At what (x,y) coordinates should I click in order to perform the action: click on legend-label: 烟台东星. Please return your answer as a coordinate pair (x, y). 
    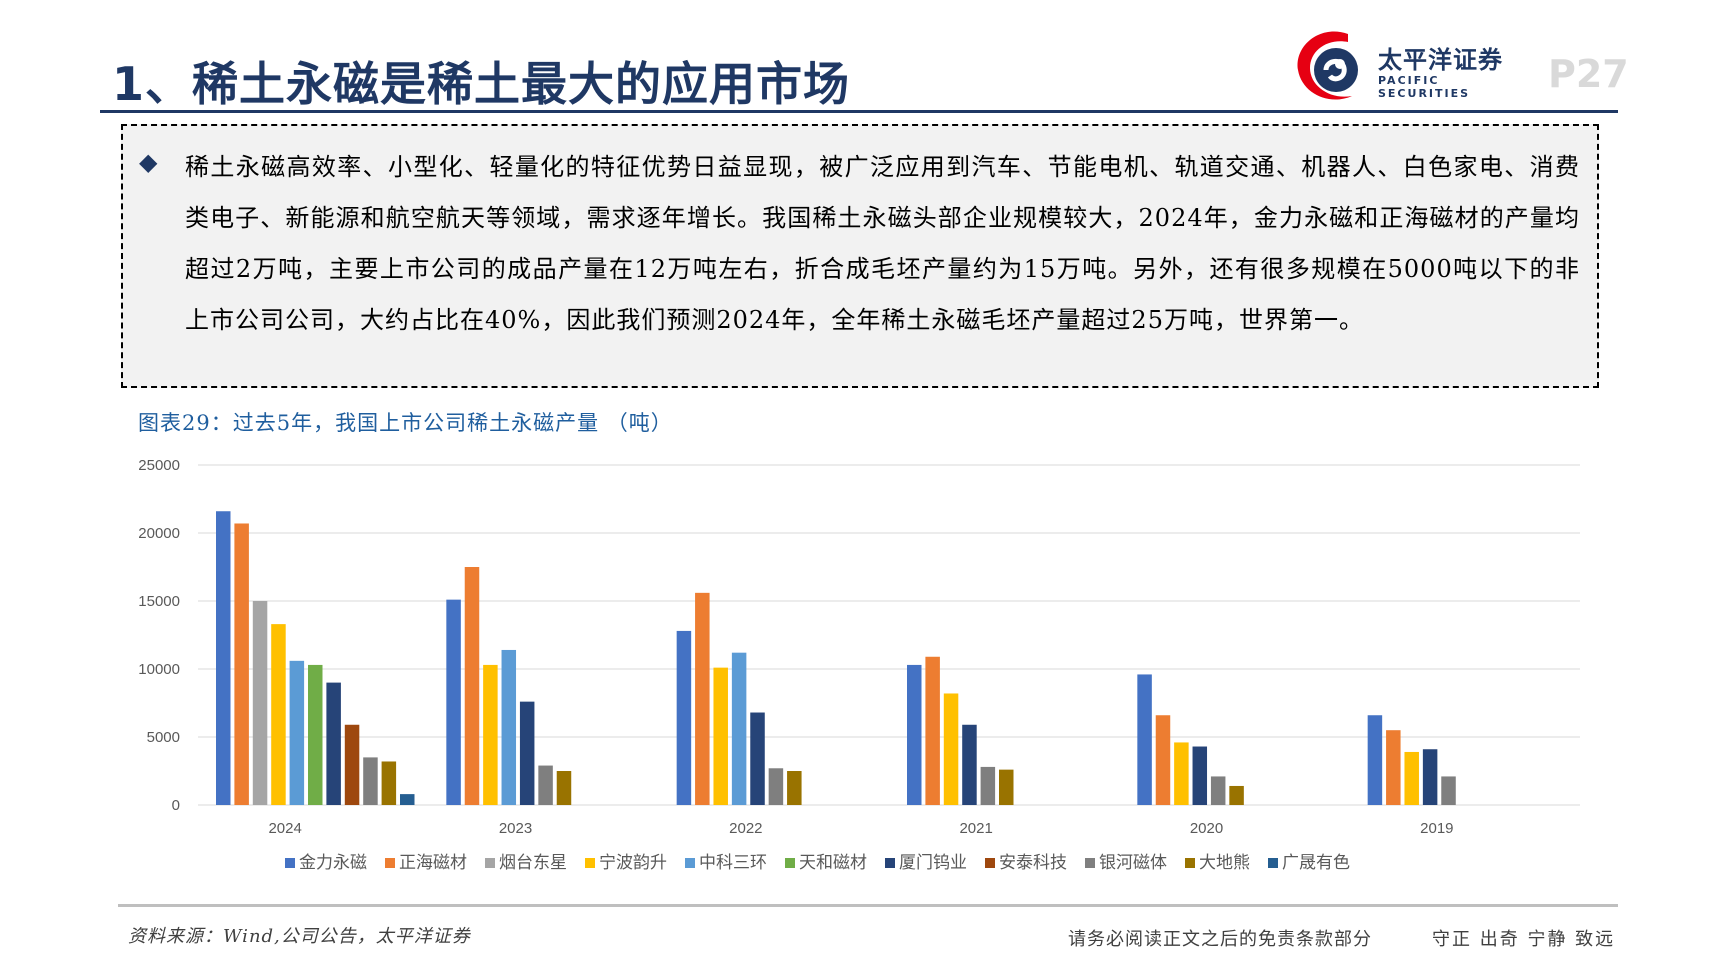
    Looking at the image, I should click on (533, 863).